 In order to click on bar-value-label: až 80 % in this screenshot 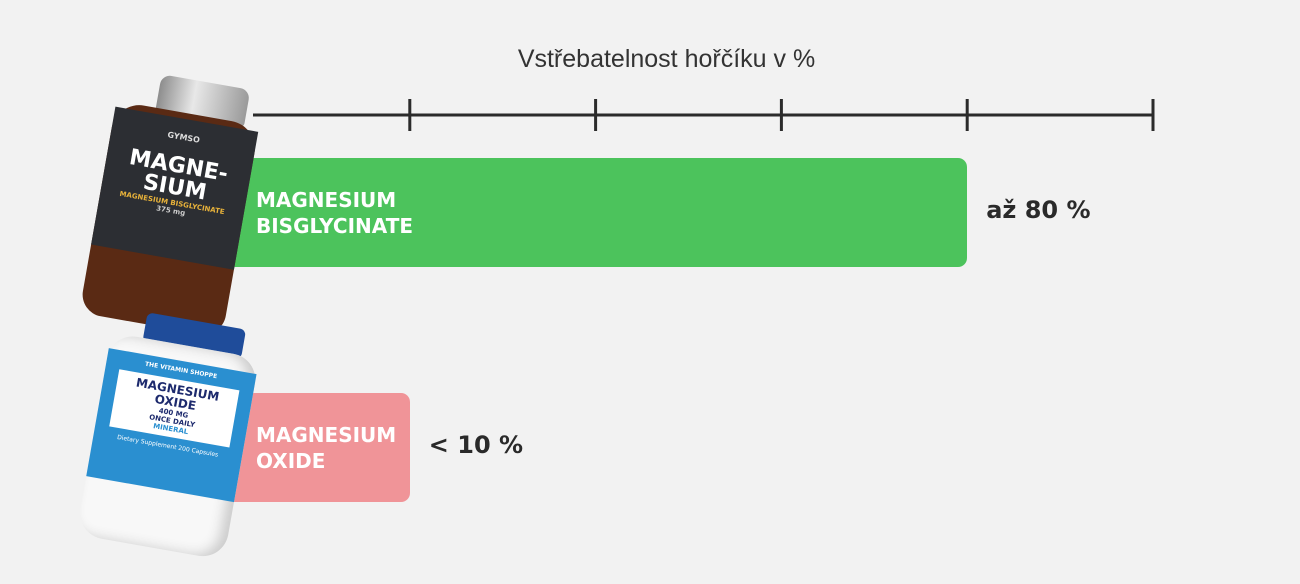, I will do `click(1038, 210)`.